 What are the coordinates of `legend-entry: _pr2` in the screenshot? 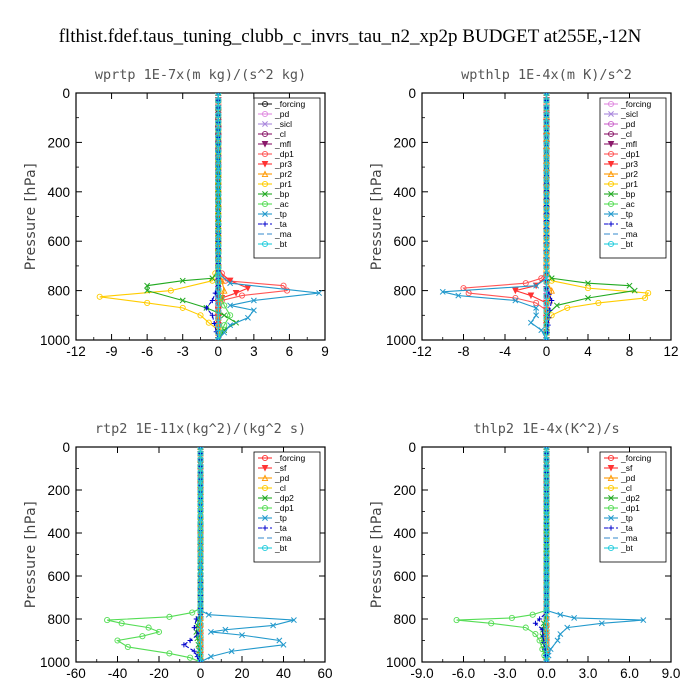 It's located at (283, 174).